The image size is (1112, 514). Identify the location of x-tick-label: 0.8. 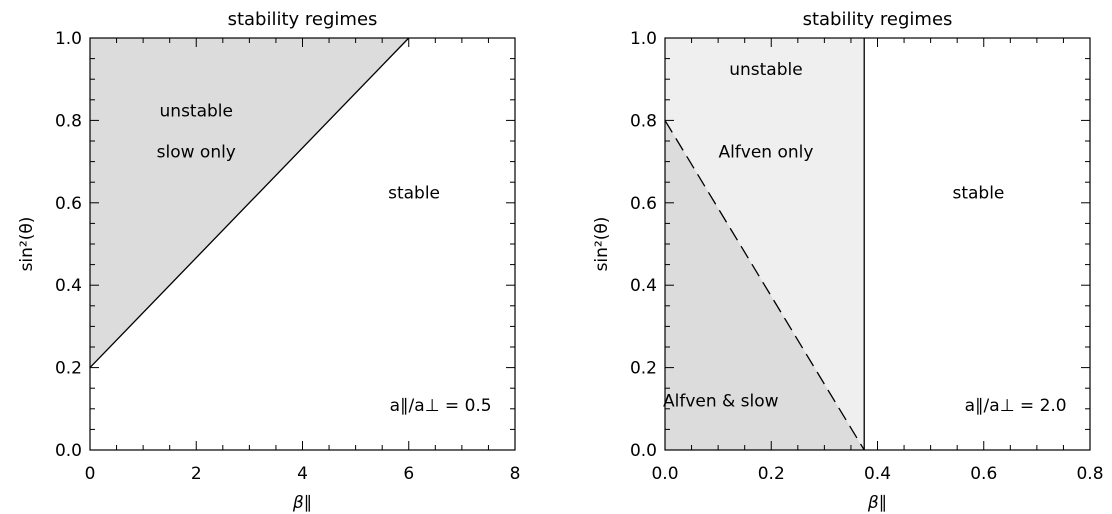
(1089, 474).